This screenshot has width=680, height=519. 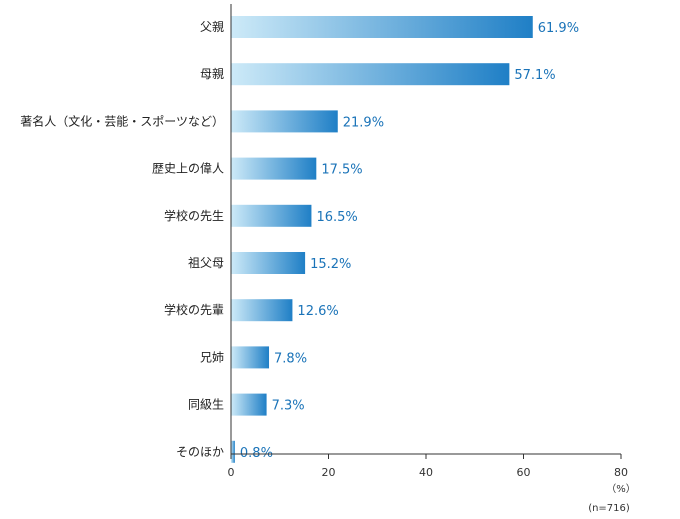 I want to click on x-tick-label: 80, so click(x=621, y=472).